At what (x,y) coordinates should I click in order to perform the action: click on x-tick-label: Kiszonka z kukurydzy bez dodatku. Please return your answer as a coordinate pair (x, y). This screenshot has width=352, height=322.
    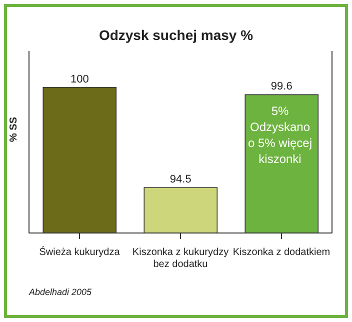
    Looking at the image, I should click on (180, 258).